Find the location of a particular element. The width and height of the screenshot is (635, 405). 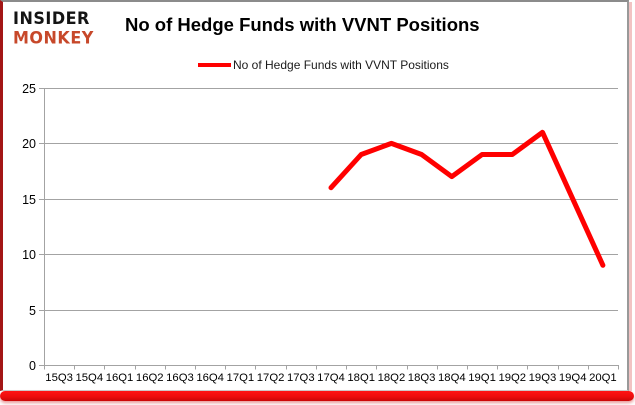

y-tick-label: 25 is located at coordinates (29, 89).